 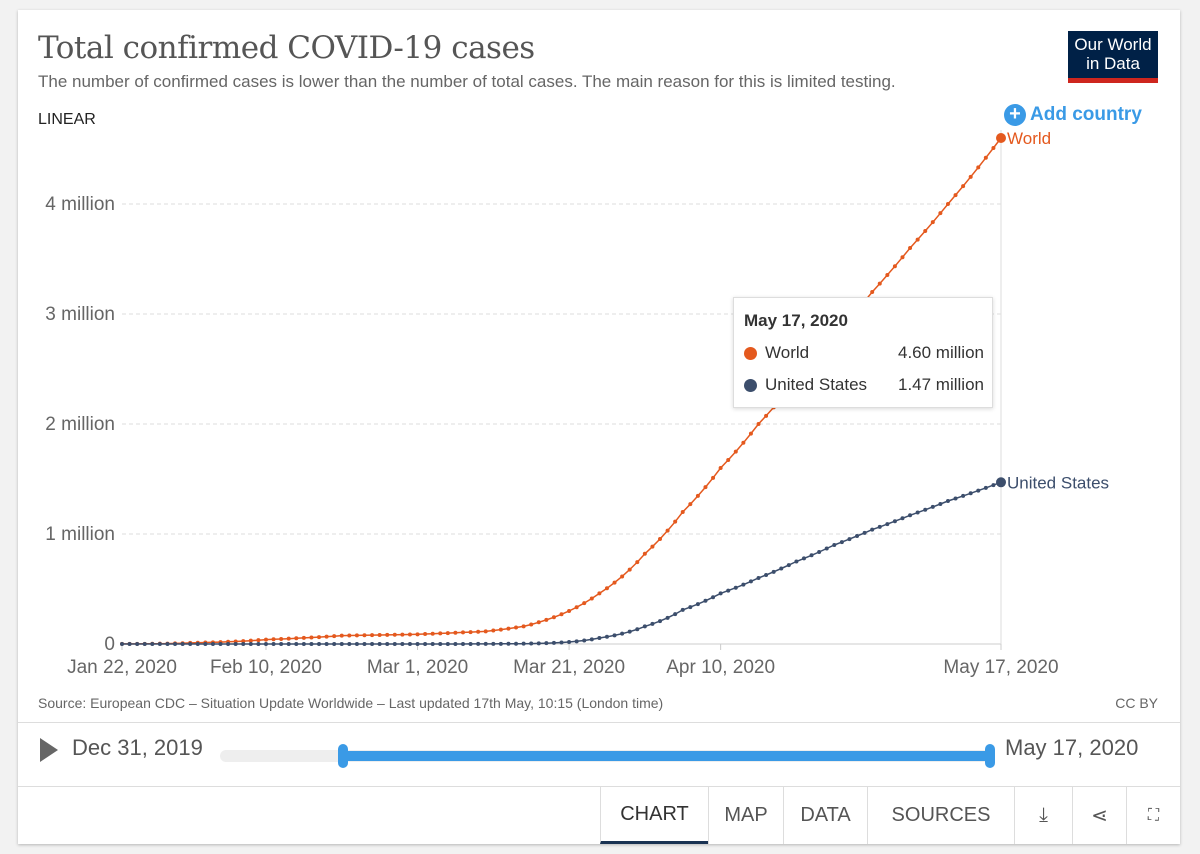 I want to click on divider, so click(x=599, y=786).